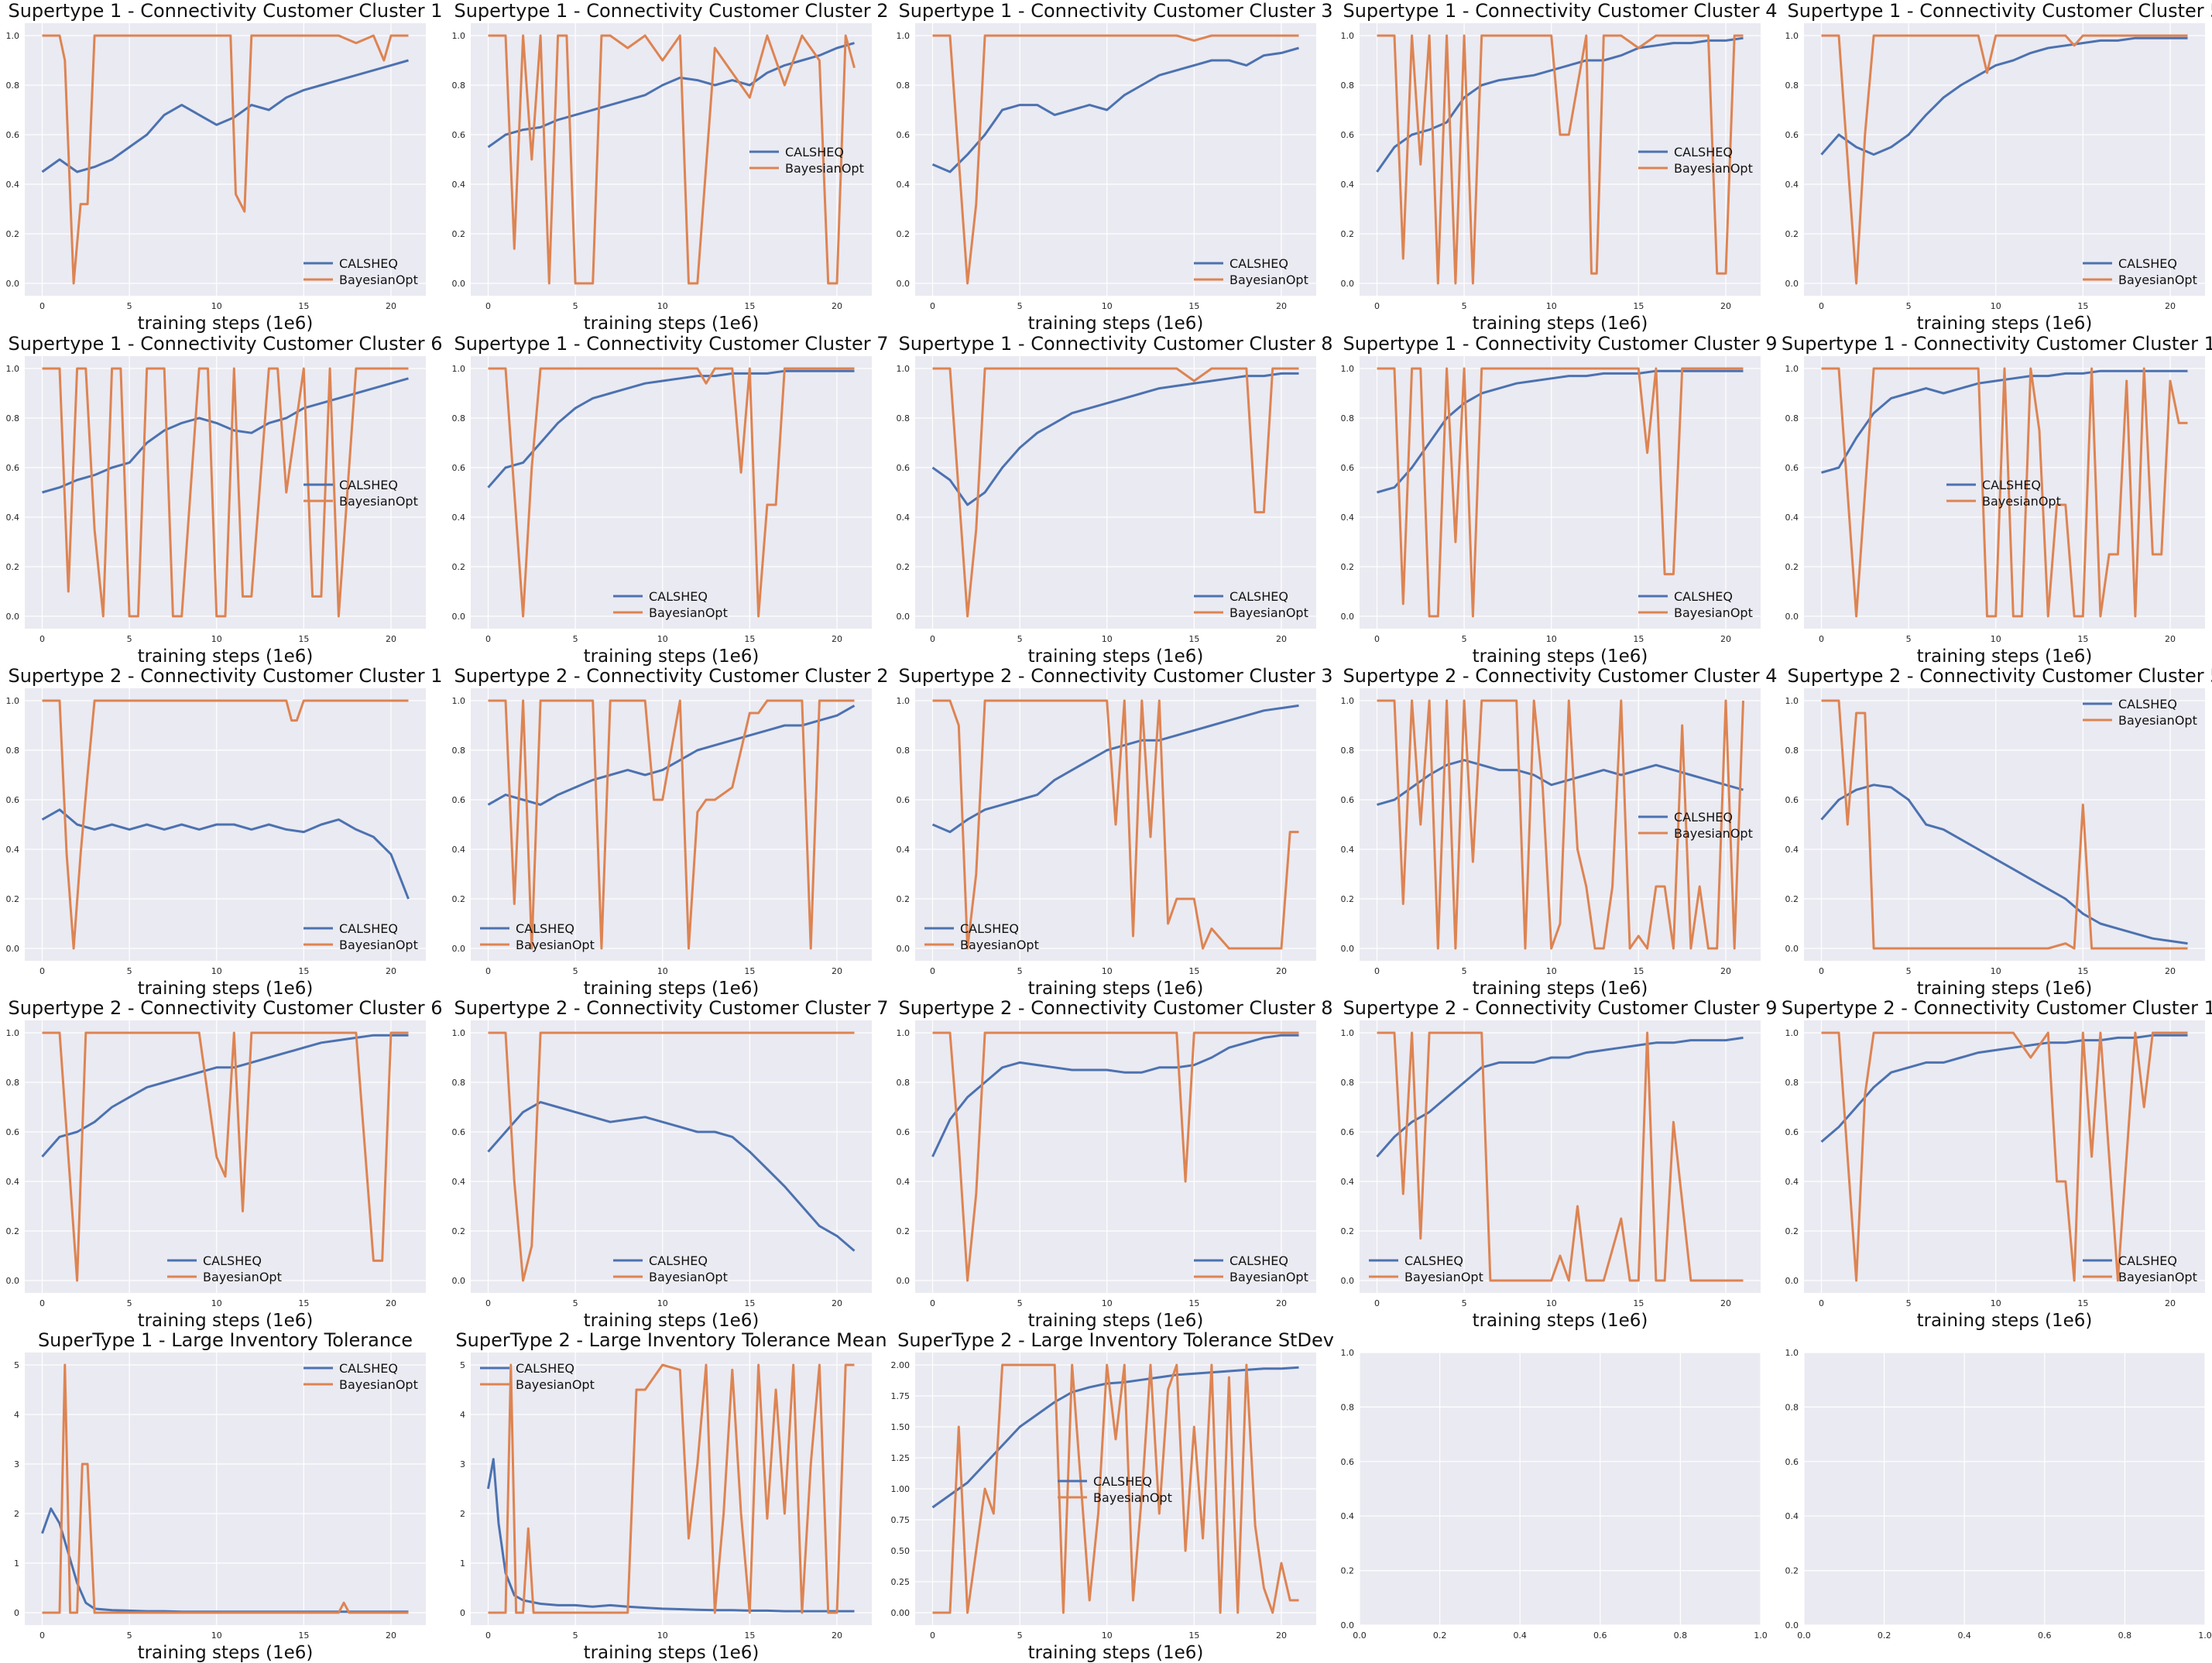  Describe the element at coordinates (901, 1613) in the screenshot. I see `y-tick-label: 0.00` at that location.